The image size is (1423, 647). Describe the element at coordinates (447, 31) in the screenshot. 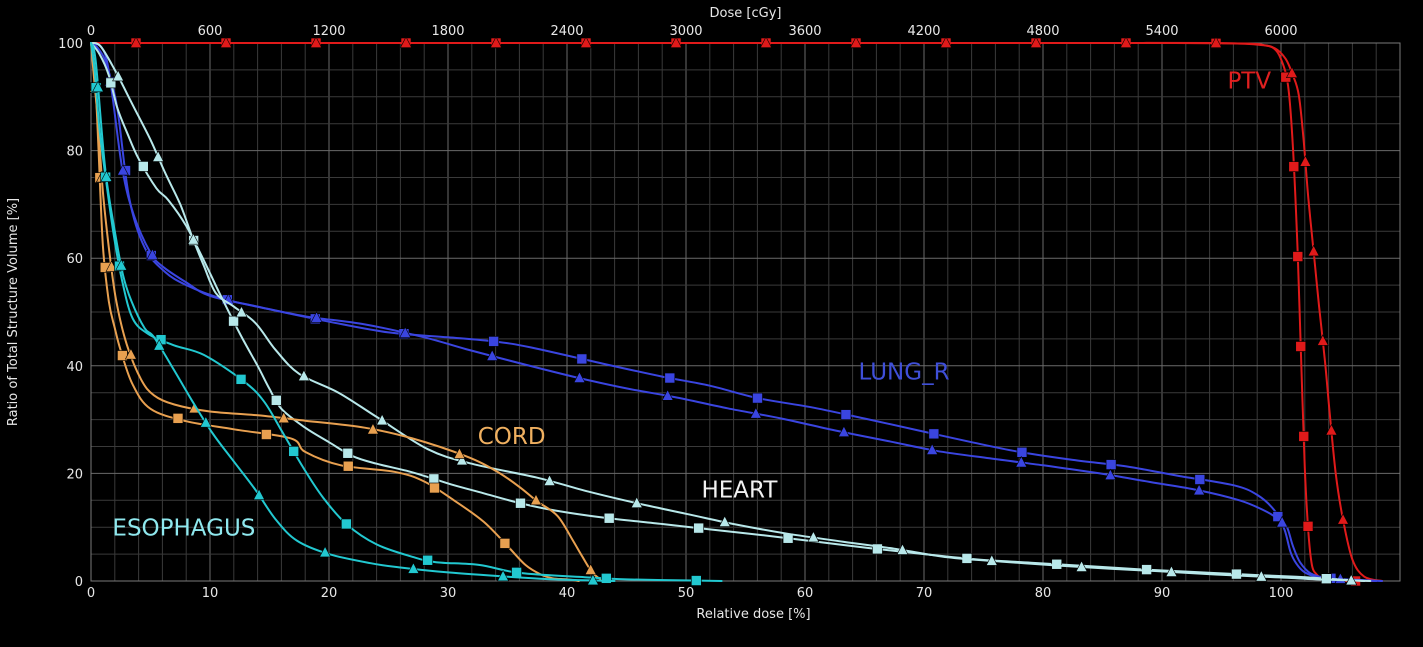

I see `top-tick-label: 1800` at that location.